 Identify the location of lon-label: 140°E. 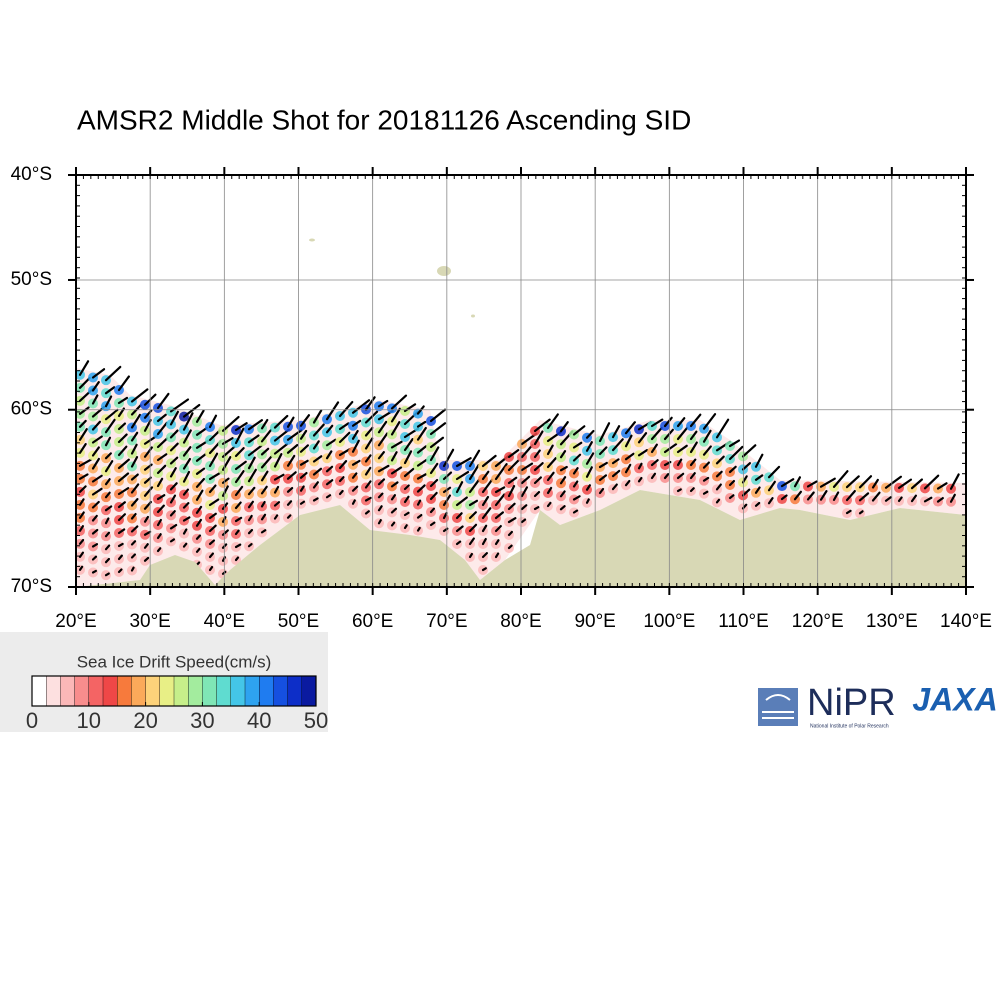
(966, 621).